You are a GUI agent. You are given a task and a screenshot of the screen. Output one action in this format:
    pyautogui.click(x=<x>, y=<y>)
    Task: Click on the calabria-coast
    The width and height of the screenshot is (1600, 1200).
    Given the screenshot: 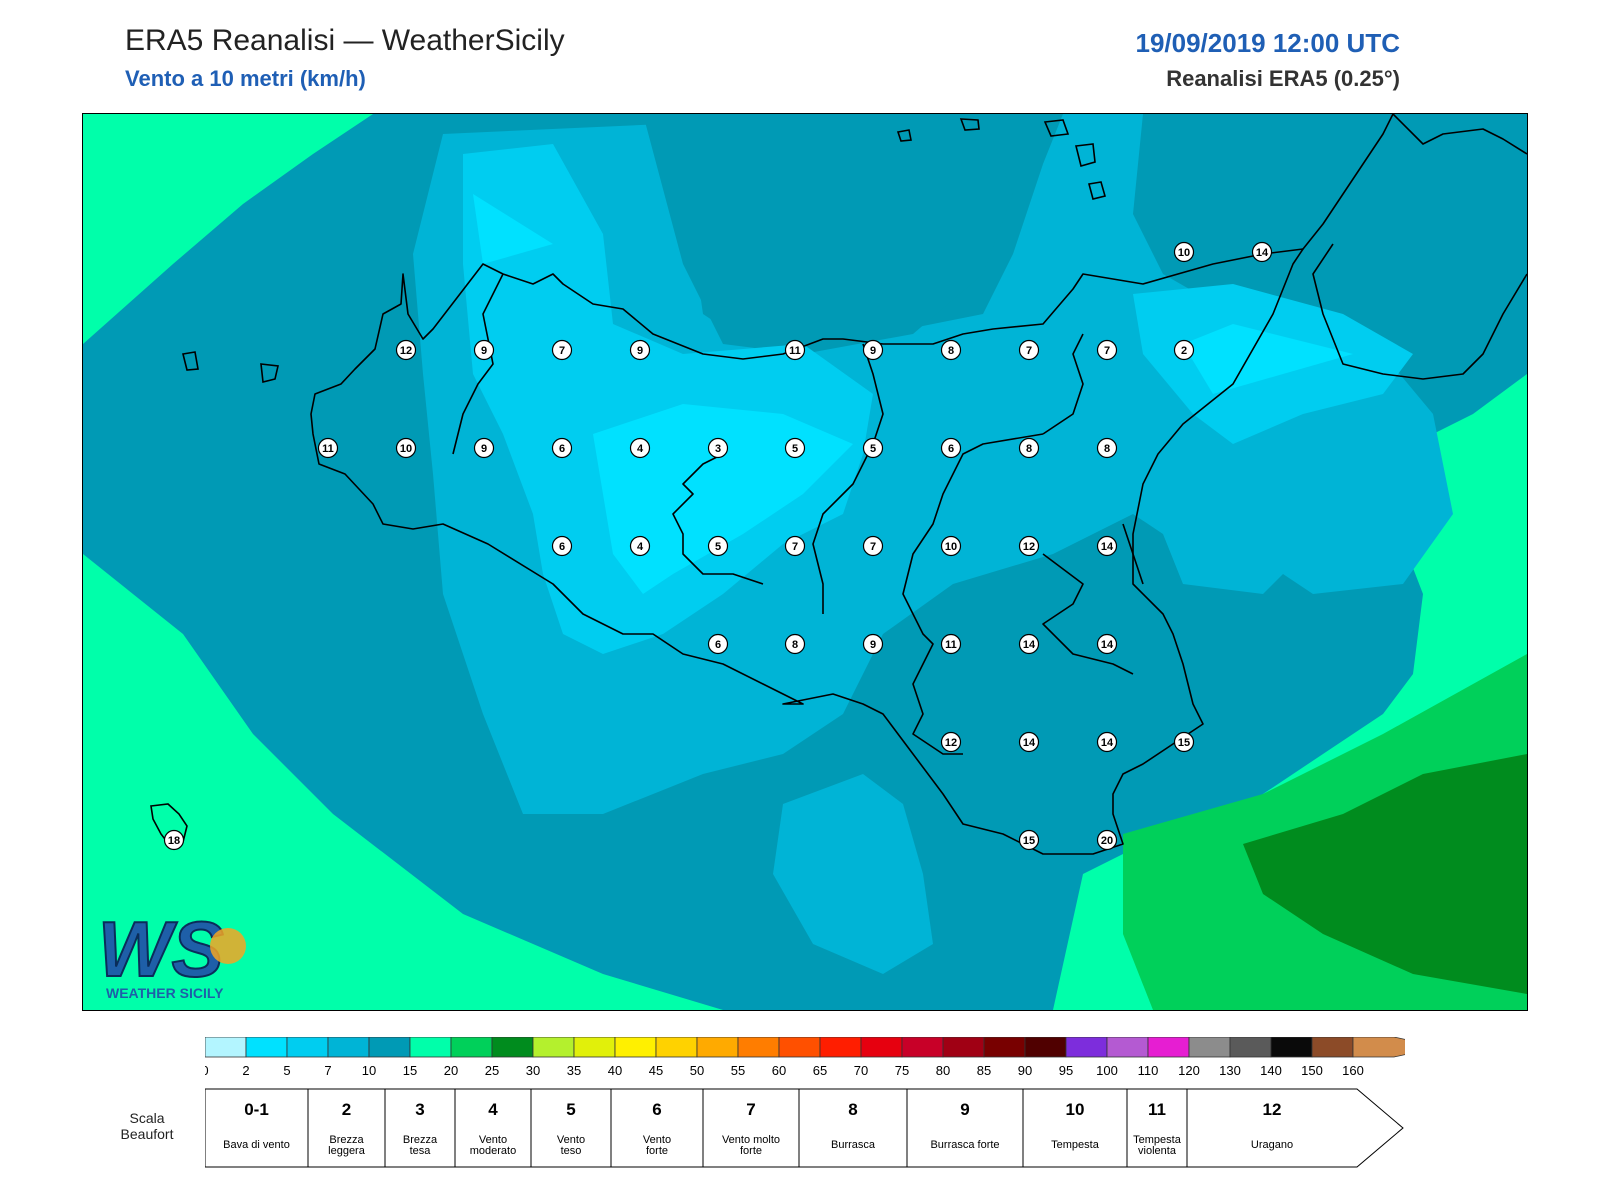 What is the action you would take?
    pyautogui.click(x=1348, y=182)
    